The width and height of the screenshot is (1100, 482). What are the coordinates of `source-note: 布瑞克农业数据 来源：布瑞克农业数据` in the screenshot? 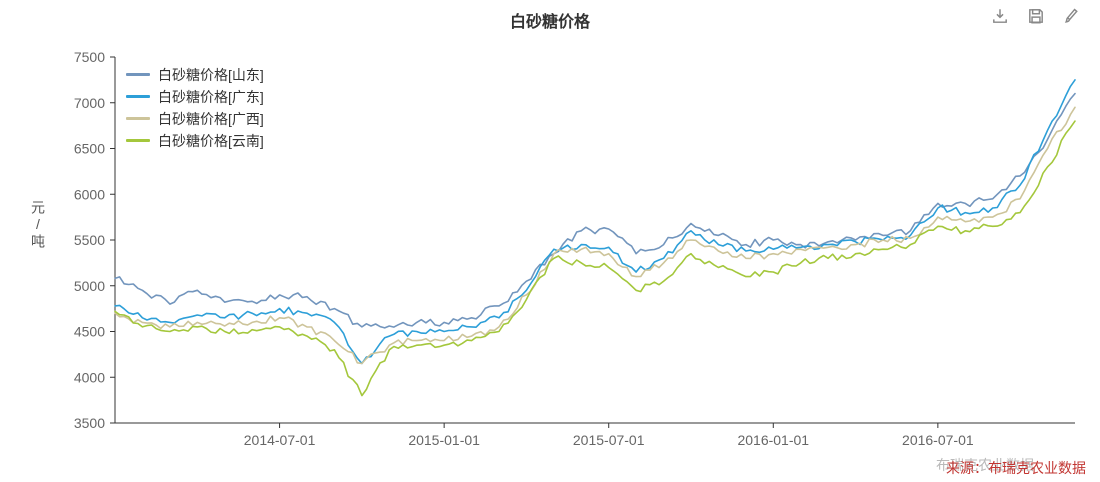 It's located at (1011, 466).